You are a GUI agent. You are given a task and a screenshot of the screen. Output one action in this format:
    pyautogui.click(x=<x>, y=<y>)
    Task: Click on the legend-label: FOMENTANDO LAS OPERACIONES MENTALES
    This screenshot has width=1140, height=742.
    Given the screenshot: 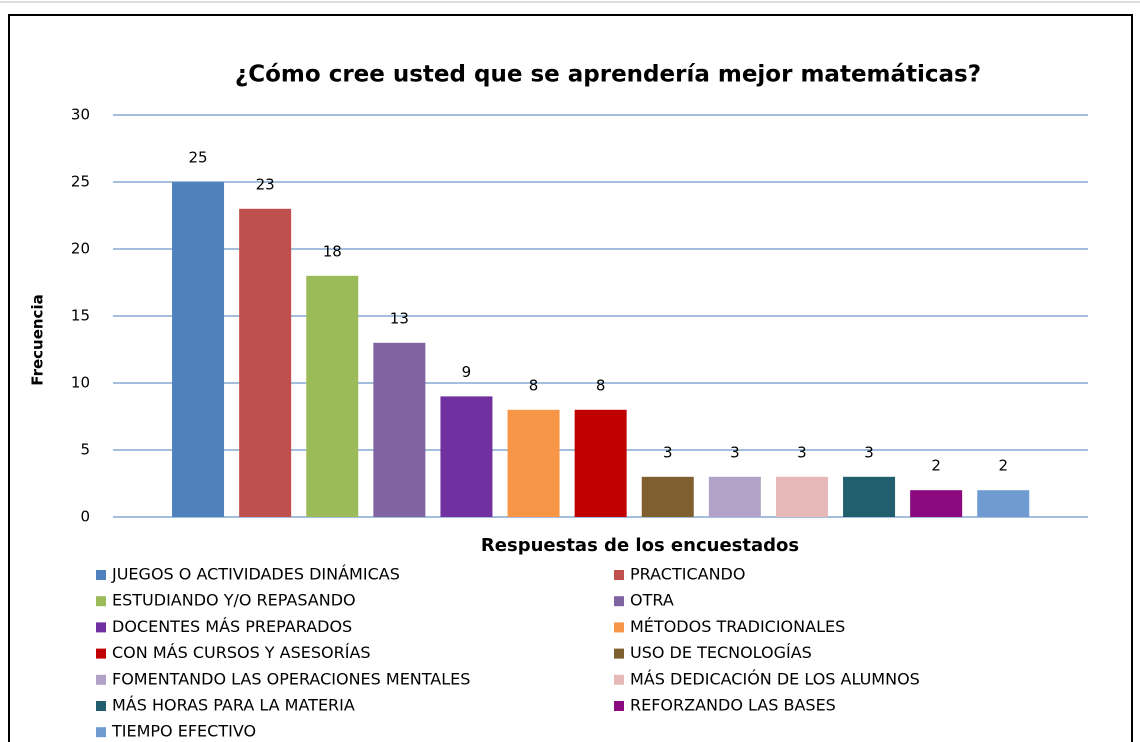 What is the action you would take?
    pyautogui.click(x=291, y=678)
    